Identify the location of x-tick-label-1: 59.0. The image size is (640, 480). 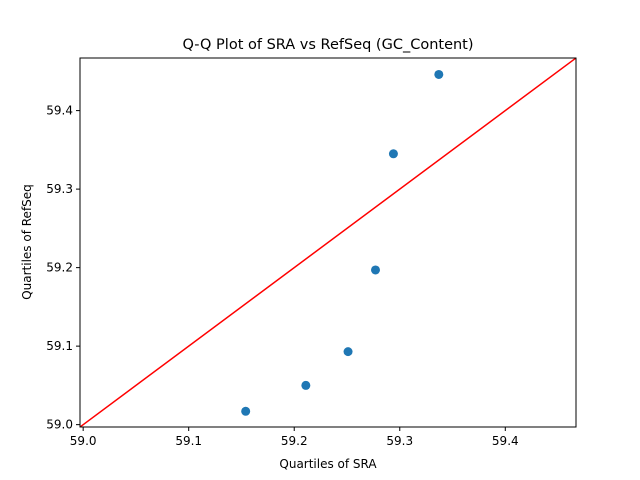
(83, 441).